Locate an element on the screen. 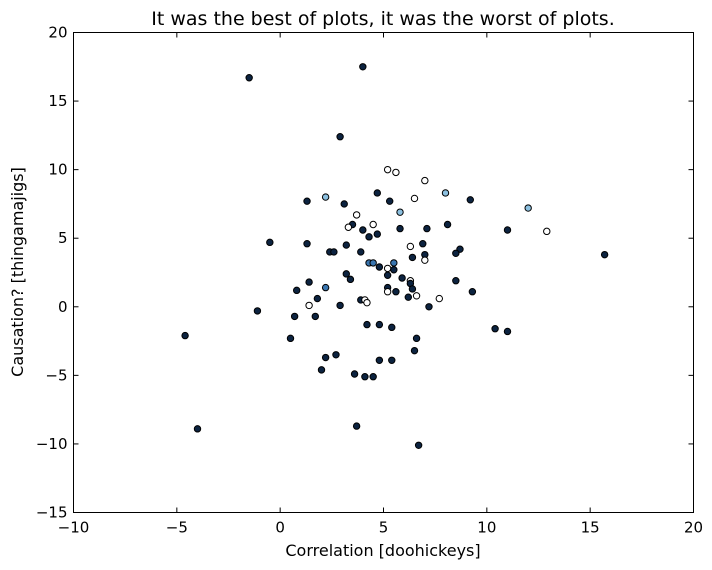  x-tick-label: 5 is located at coordinates (384, 528).